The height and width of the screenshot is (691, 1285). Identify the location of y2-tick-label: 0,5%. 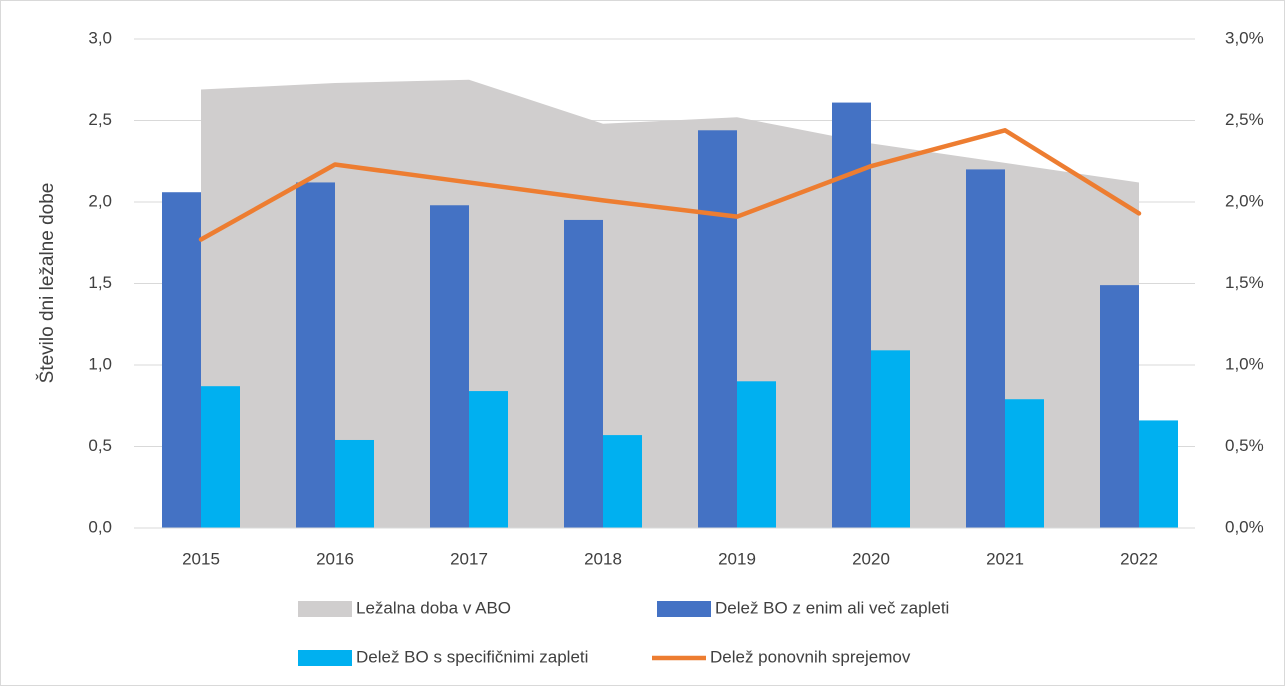
(1244, 445).